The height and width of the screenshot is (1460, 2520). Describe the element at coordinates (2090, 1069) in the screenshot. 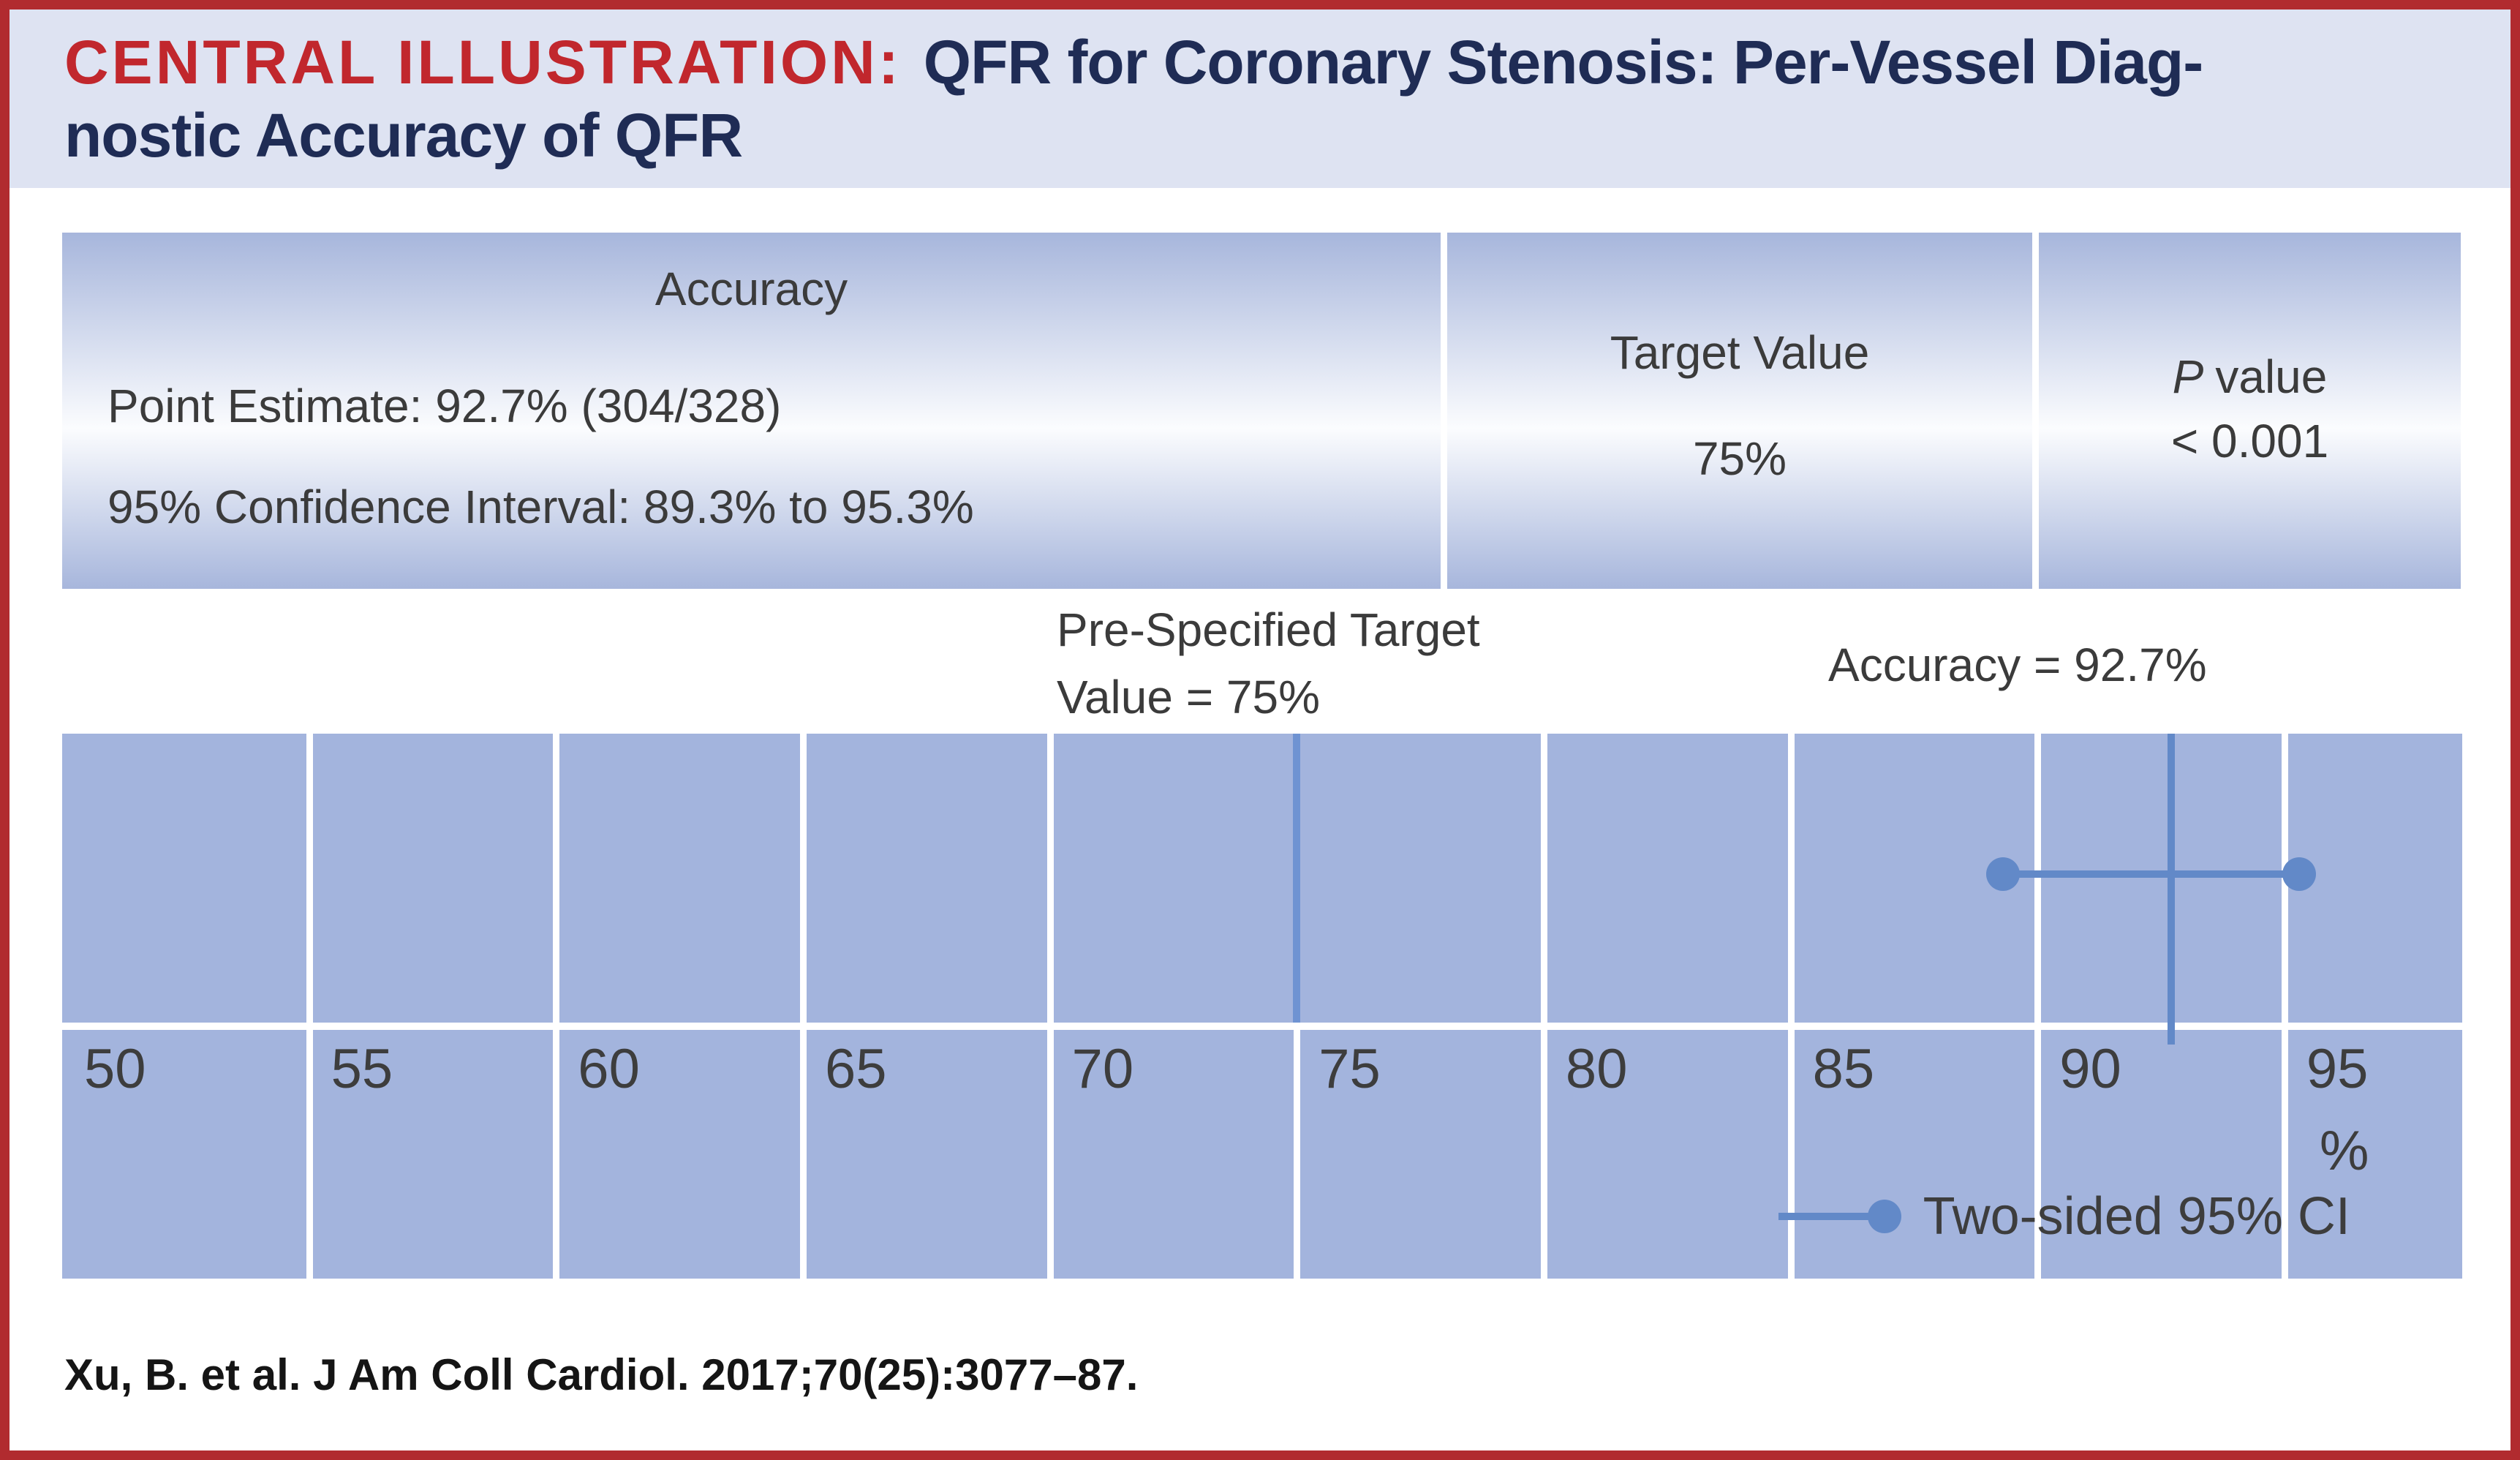

I see `x-tick-label-90: 90` at that location.